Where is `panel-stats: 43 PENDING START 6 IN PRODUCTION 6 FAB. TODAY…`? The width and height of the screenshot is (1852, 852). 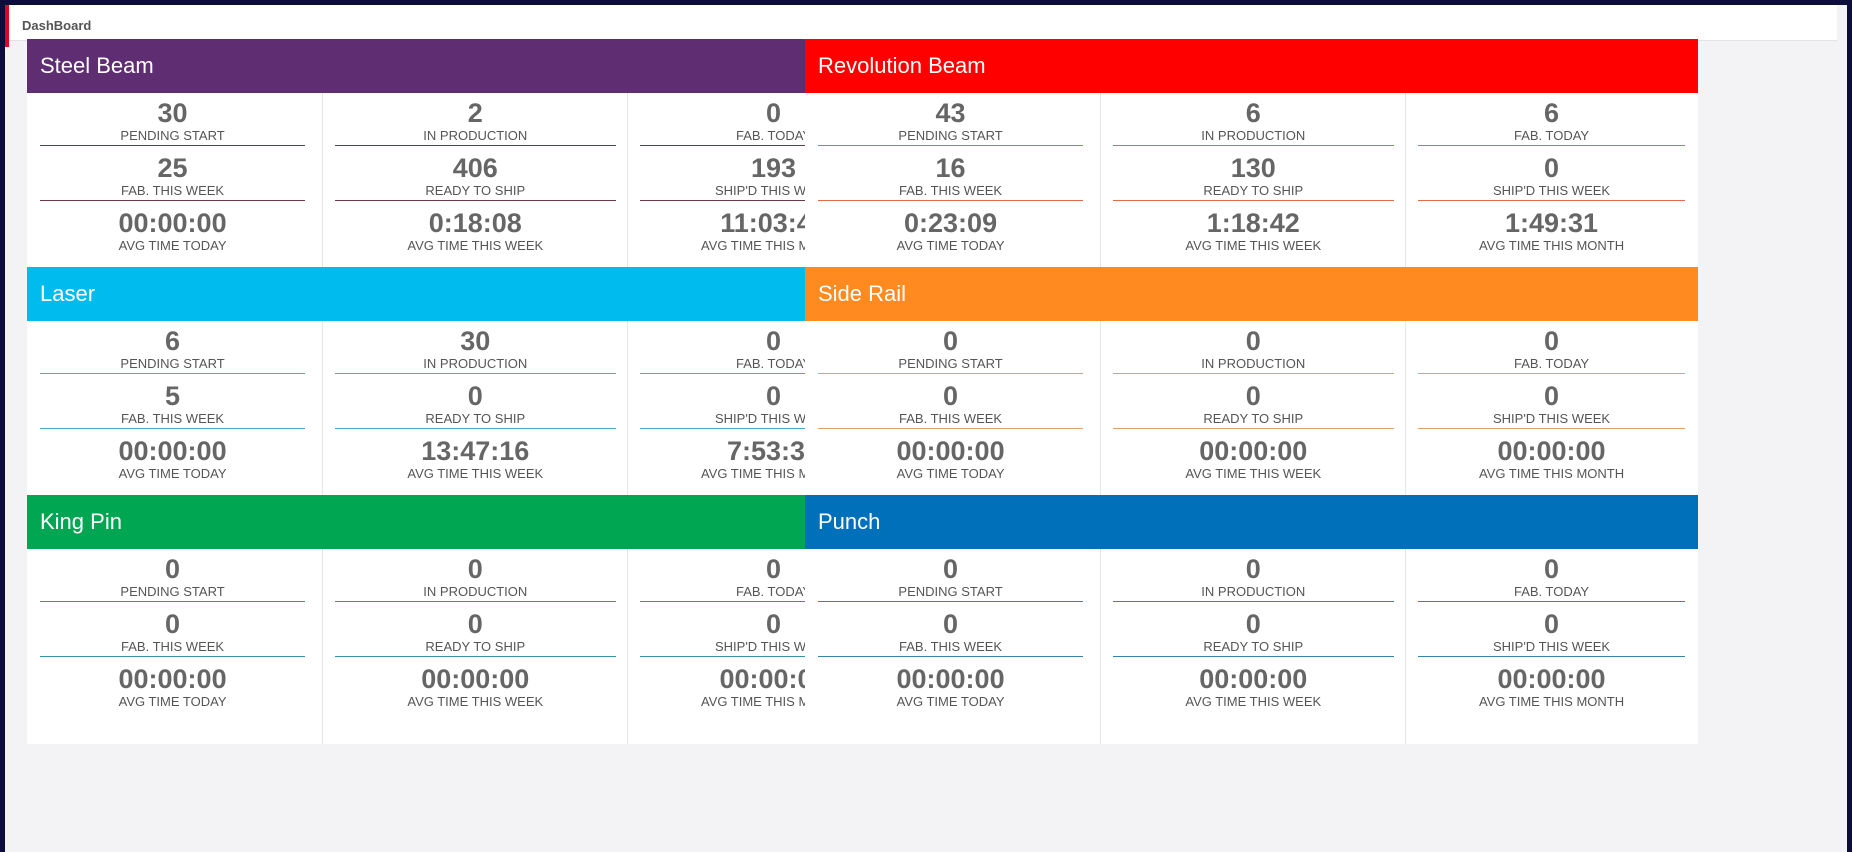 panel-stats: 43 PENDING START 6 IN PRODUCTION 6 FAB. TODAY… is located at coordinates (1251, 190).